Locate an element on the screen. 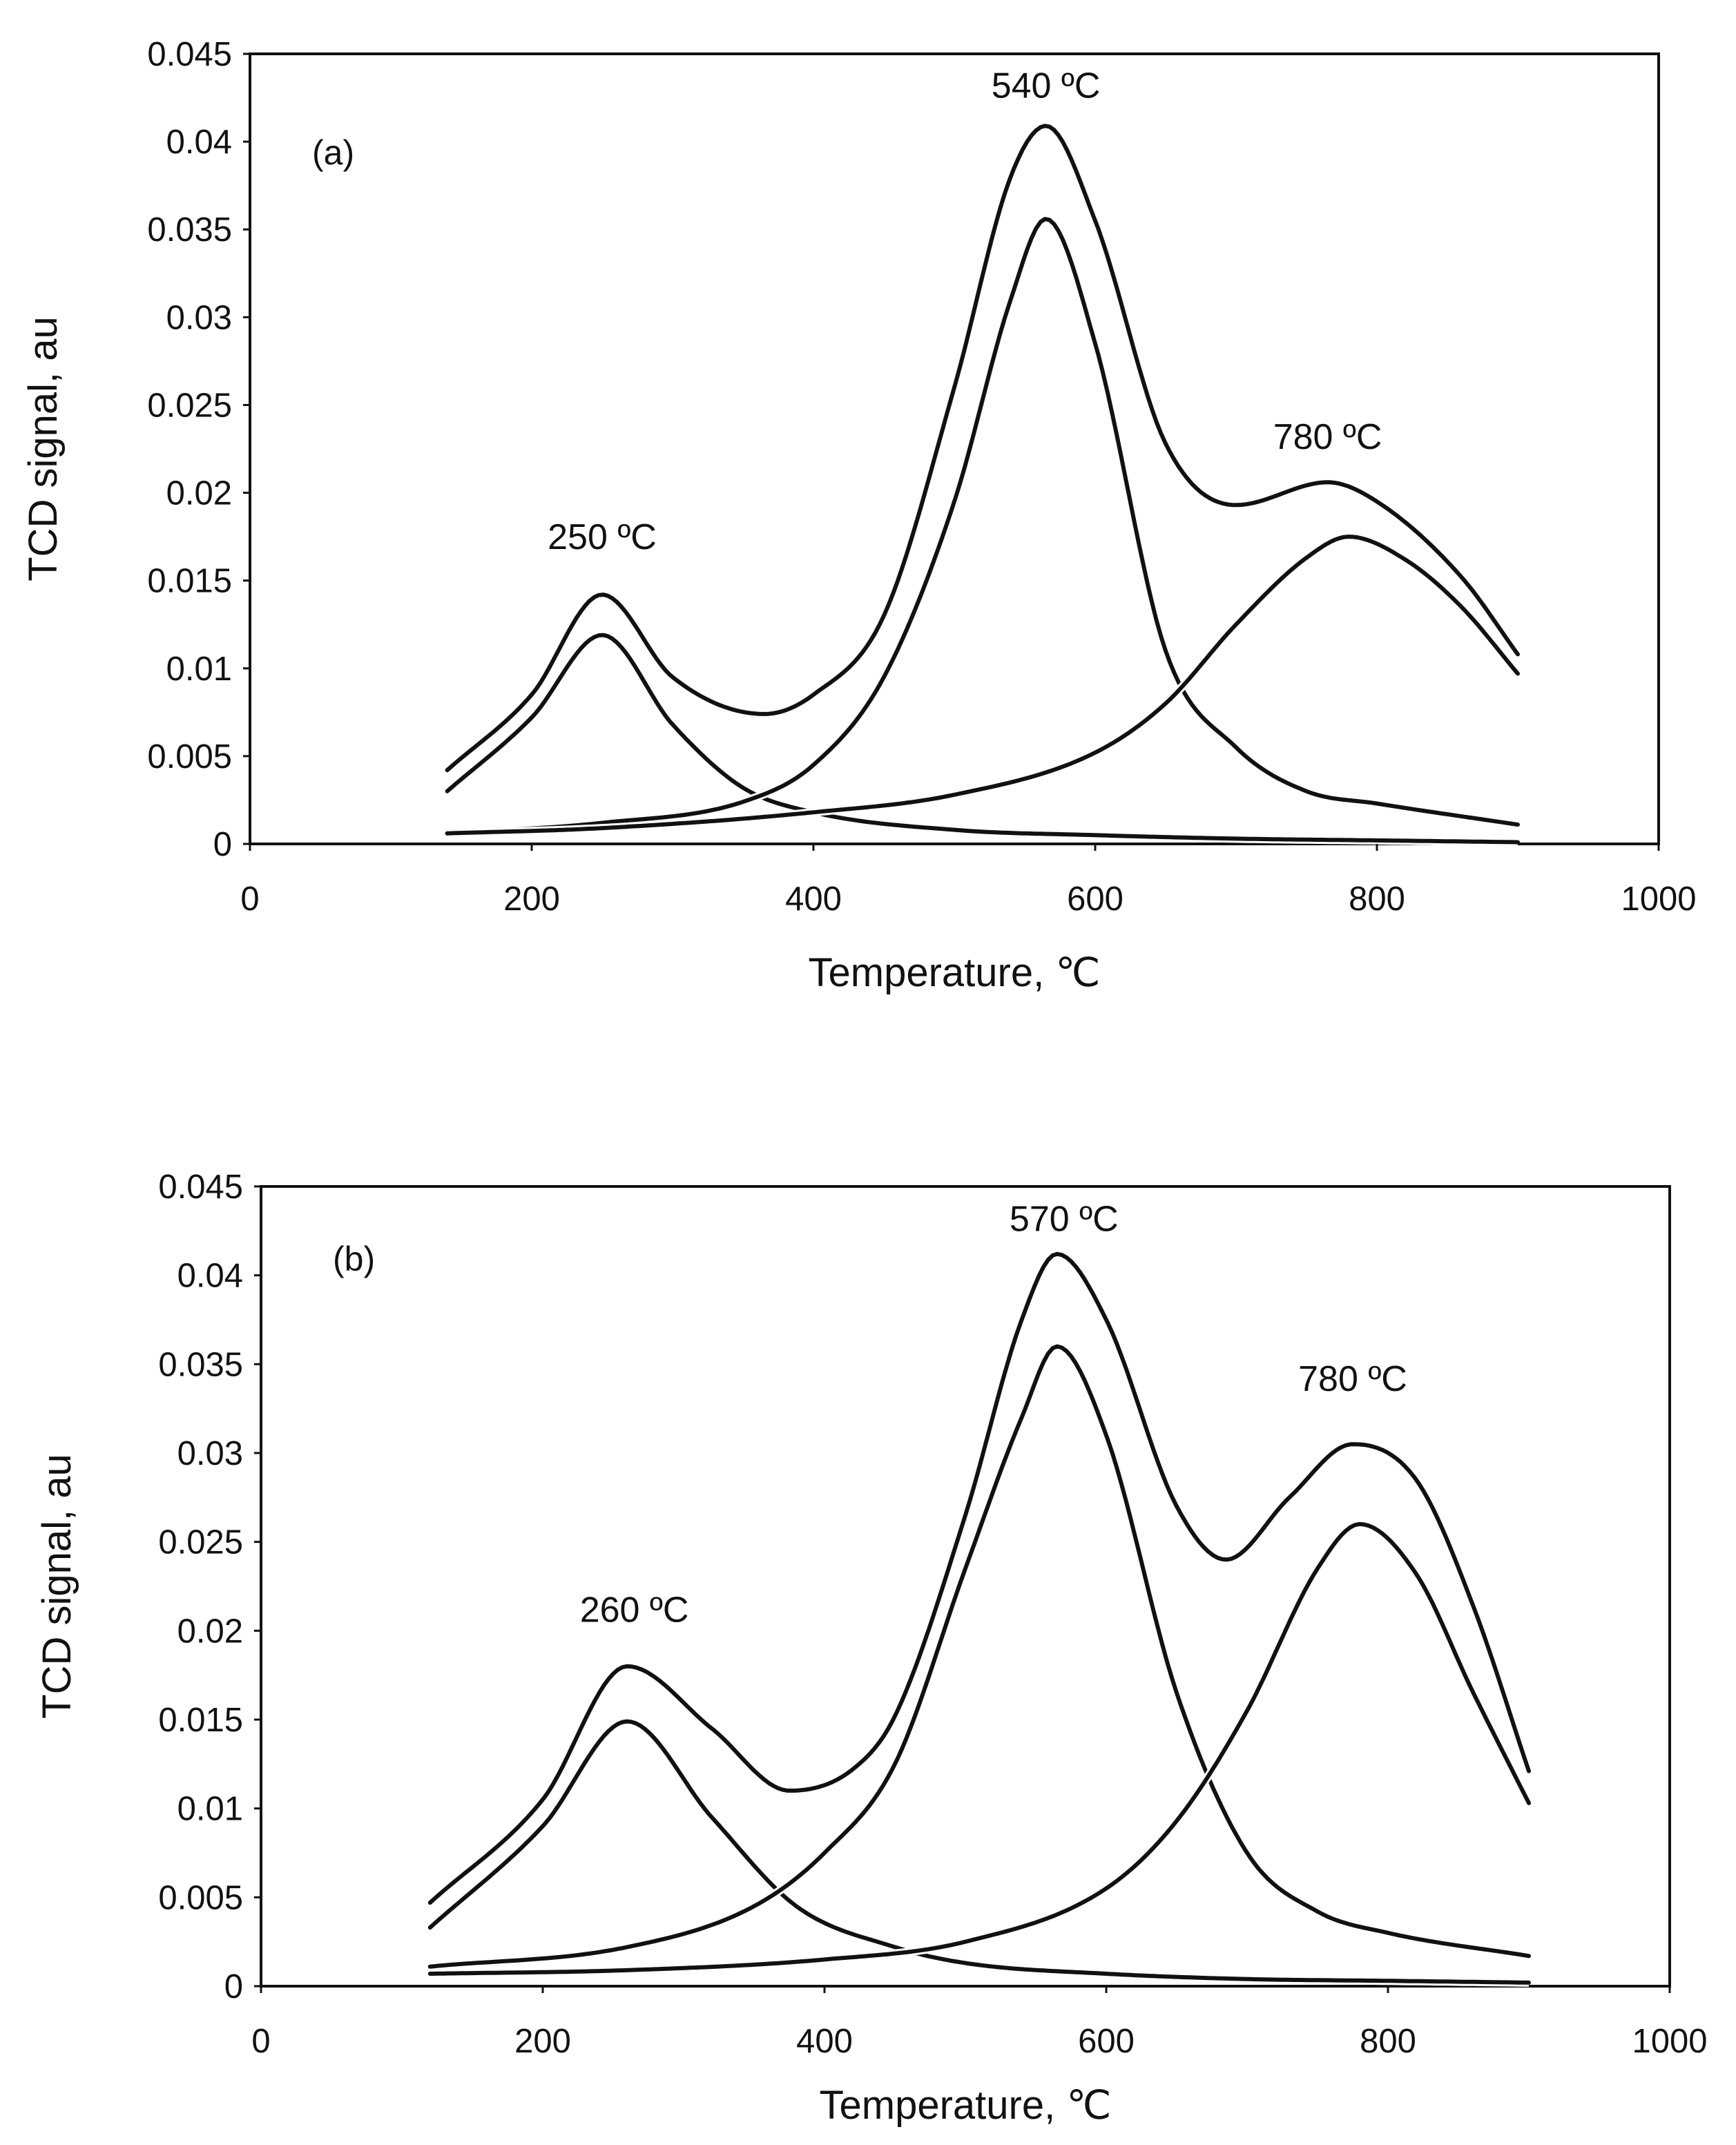  peak-label: 260 ºC is located at coordinates (634, 1610).